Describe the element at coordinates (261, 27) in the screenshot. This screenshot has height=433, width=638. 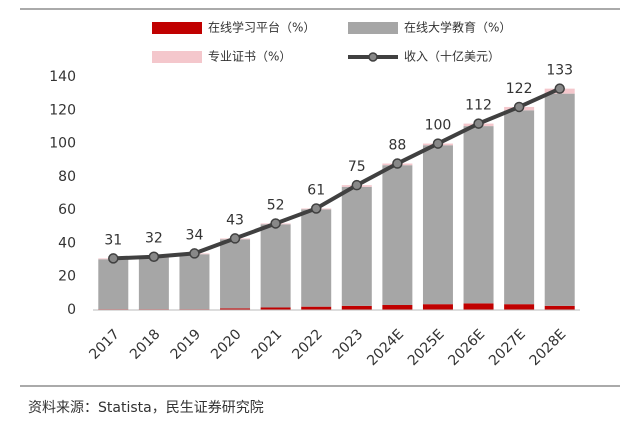
I see `legend-label: 在线学习平台（%）` at that location.